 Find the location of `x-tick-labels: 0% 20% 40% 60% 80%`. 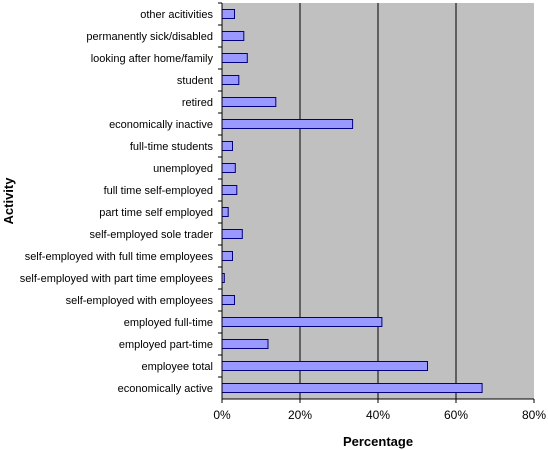

x-tick-labels: 0% 20% 40% 60% 80% is located at coordinates (379, 410).